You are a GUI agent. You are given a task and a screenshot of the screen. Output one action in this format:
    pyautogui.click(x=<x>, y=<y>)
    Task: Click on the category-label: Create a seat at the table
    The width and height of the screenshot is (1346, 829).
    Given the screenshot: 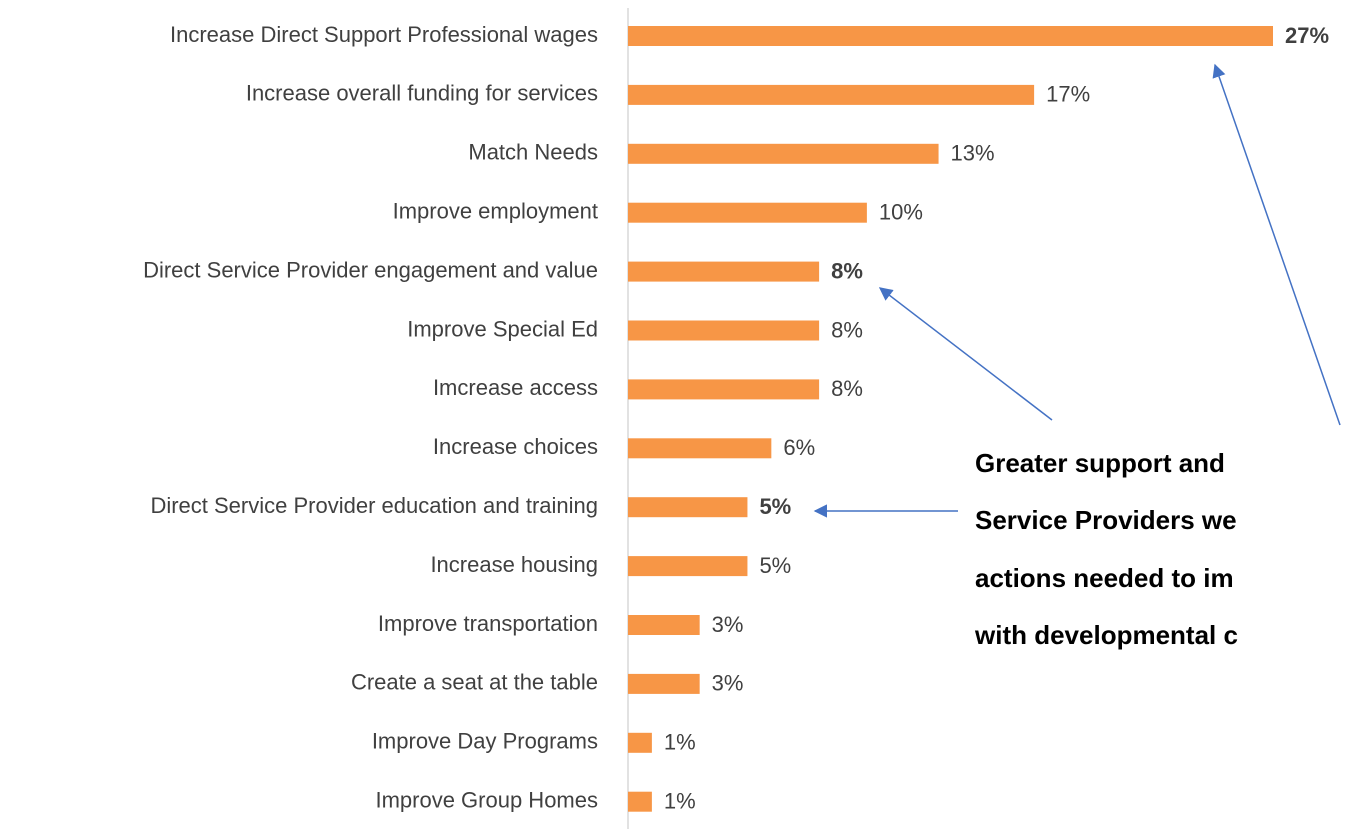 What is the action you would take?
    pyautogui.click(x=474, y=682)
    